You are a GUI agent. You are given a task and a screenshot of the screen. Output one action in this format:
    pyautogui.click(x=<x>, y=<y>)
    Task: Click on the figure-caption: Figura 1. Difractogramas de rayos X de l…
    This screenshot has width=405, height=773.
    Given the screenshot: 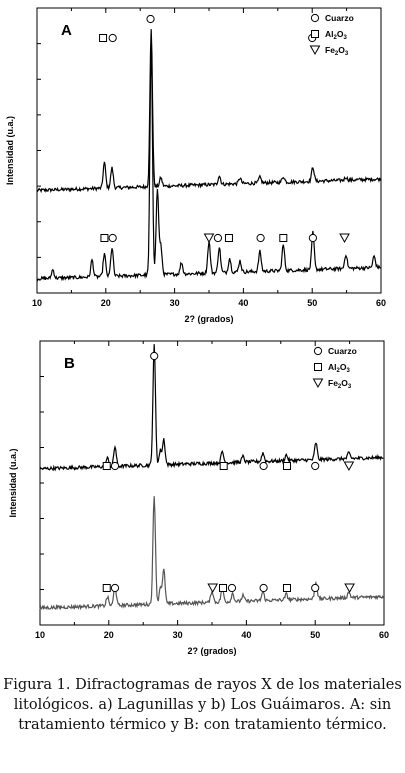 What is the action you would take?
    pyautogui.click(x=202, y=705)
    